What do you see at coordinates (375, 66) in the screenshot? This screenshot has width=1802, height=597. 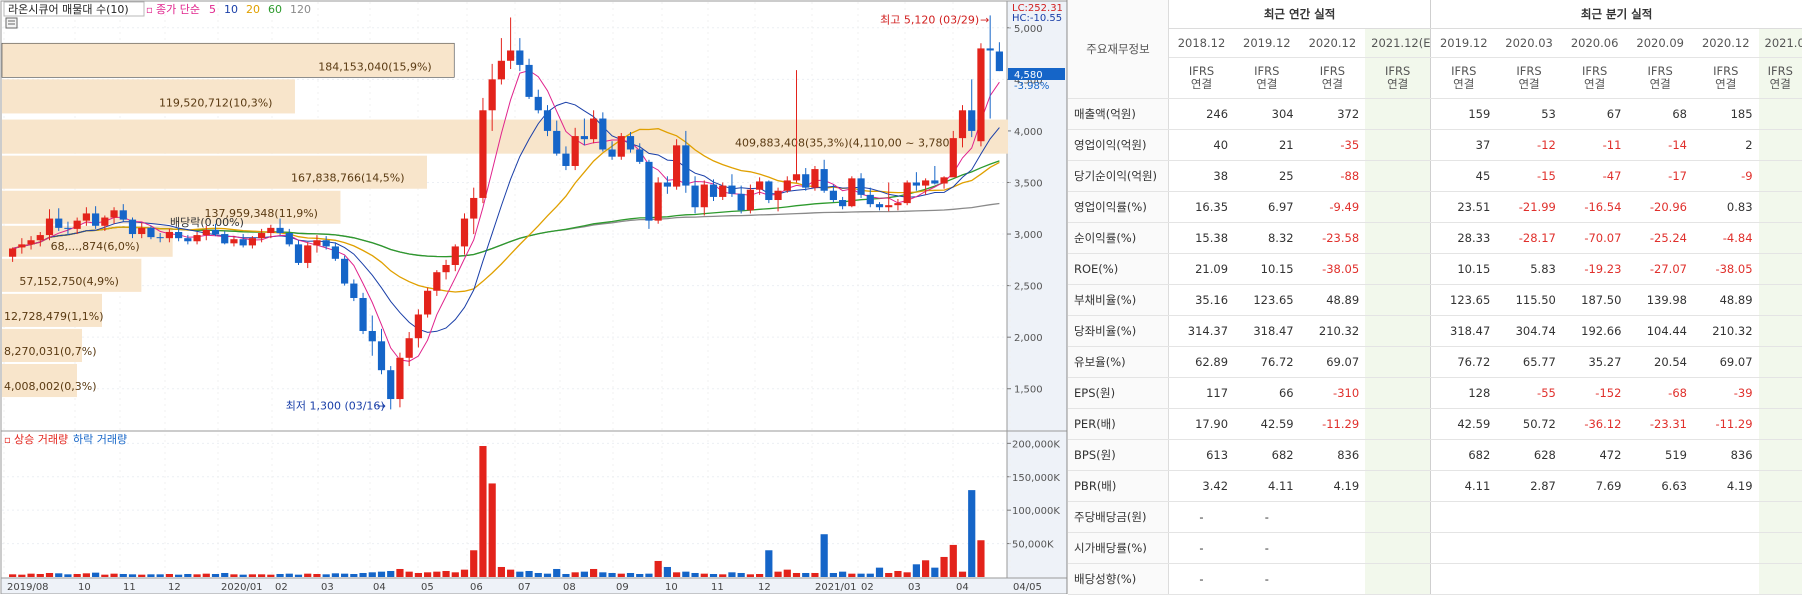 I see `volume-profile-label: 184,153,040(15,9%)` at bounding box center [375, 66].